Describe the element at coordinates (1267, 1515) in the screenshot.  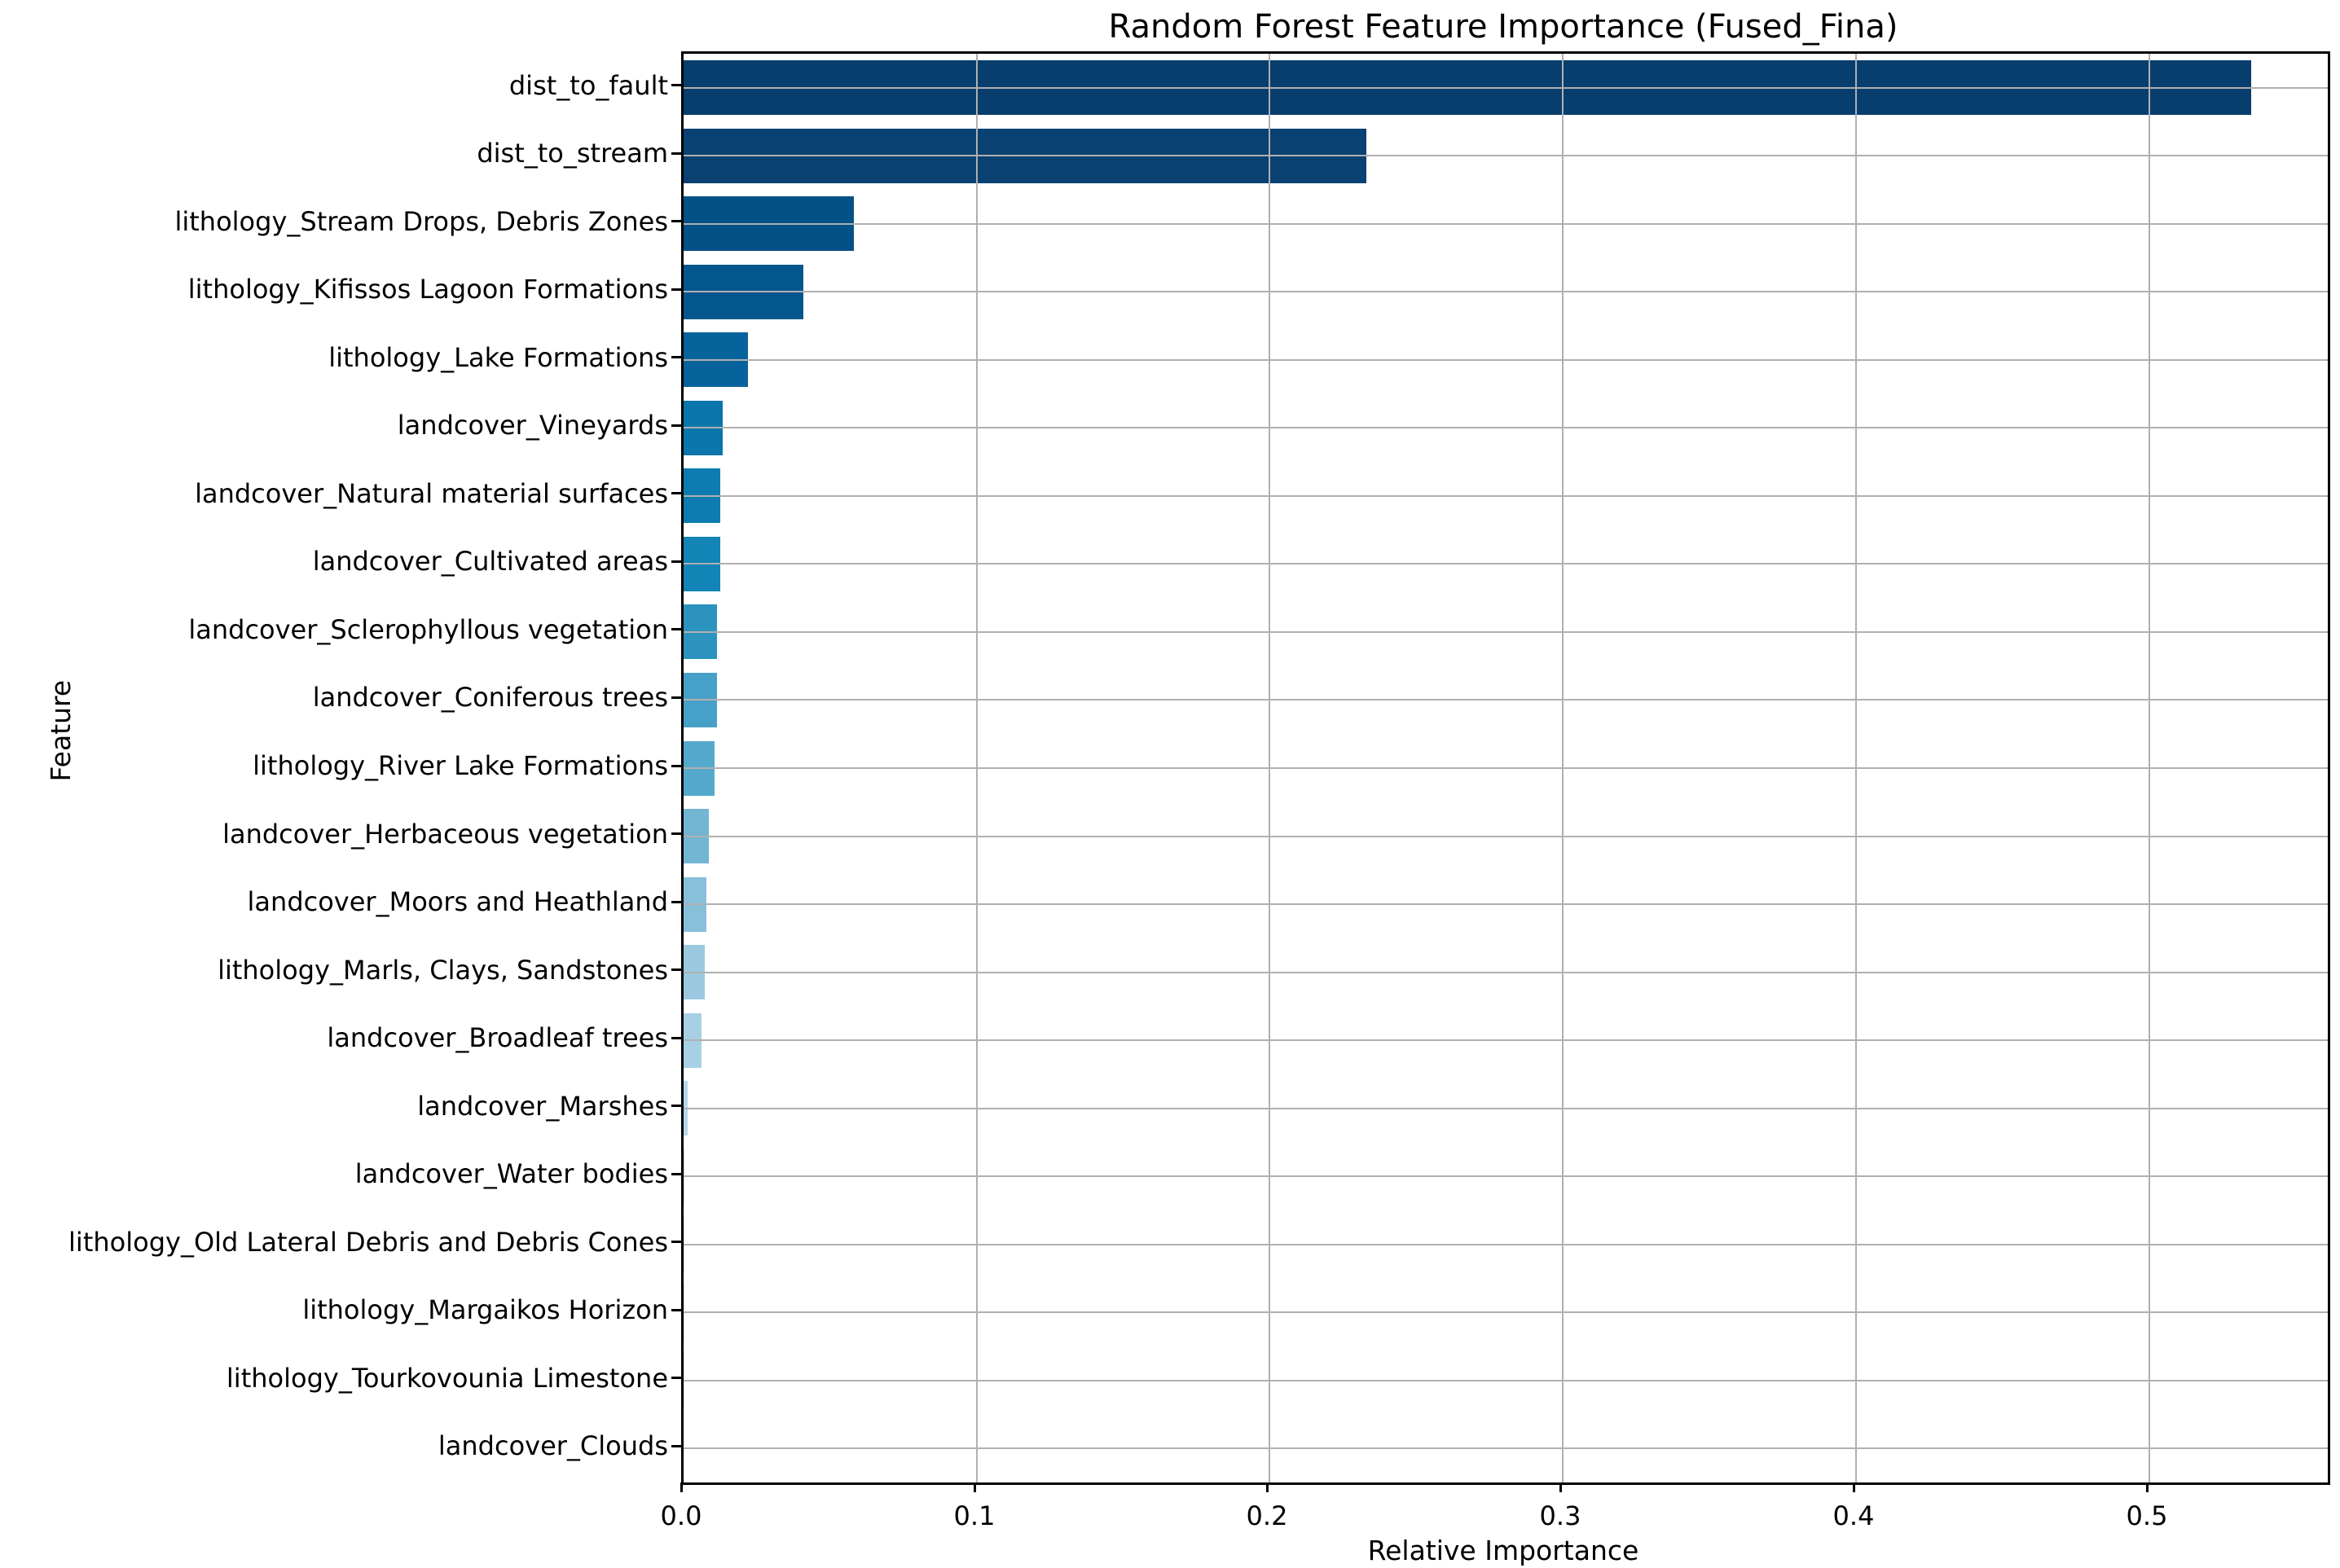
I see `x-tick-label: 0.2` at that location.